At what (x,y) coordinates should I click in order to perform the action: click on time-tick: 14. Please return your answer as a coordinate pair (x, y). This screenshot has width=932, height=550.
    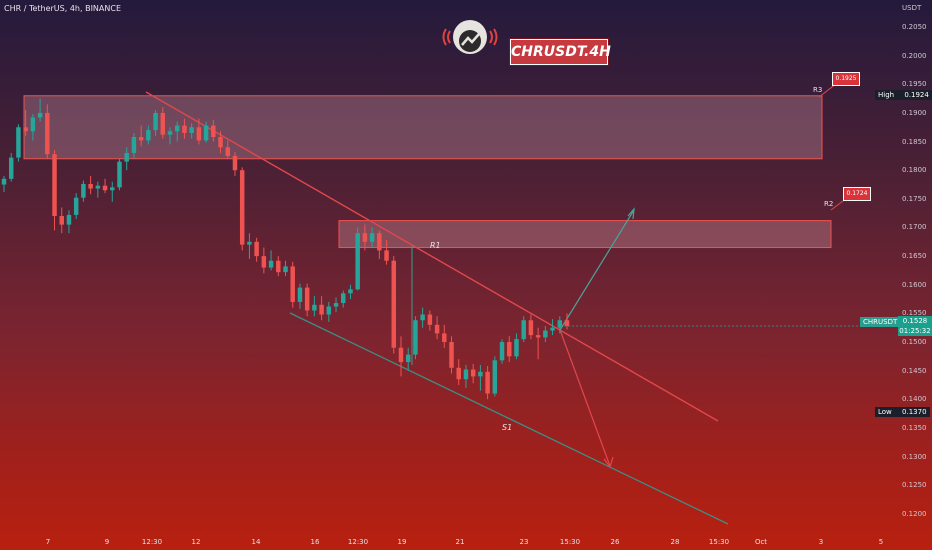
    Looking at the image, I should click on (256, 542).